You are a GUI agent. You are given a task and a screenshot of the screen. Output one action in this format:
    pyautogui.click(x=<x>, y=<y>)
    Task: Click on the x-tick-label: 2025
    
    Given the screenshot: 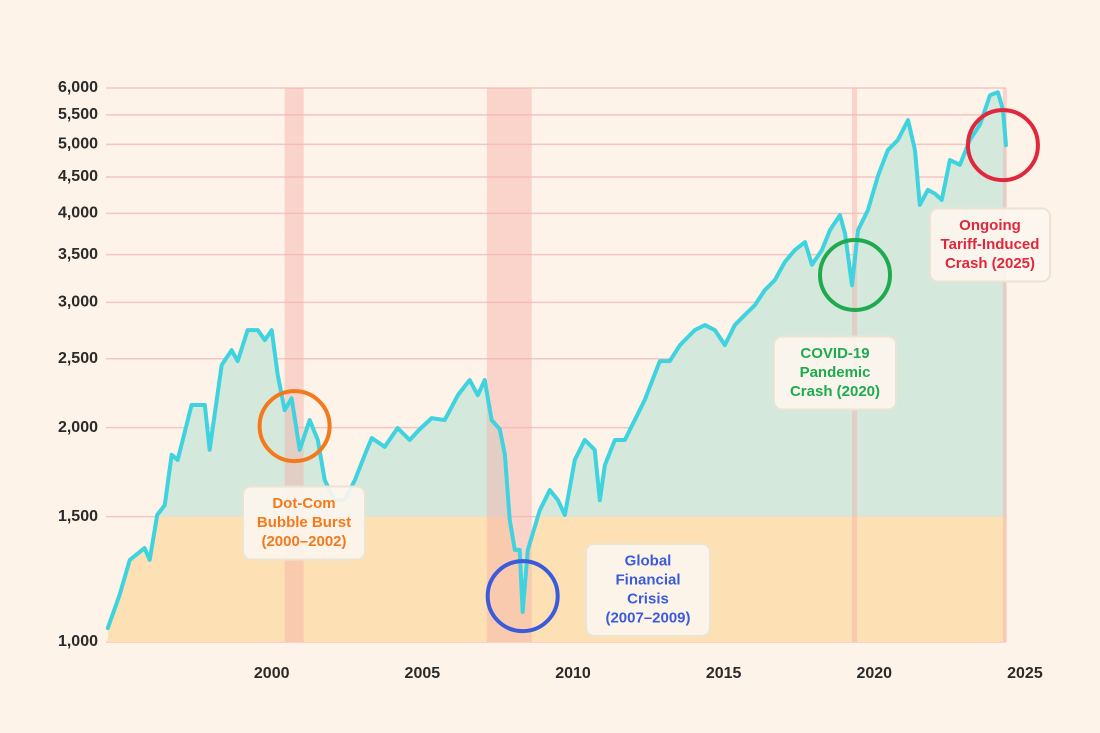 What is the action you would take?
    pyautogui.click(x=1025, y=673)
    